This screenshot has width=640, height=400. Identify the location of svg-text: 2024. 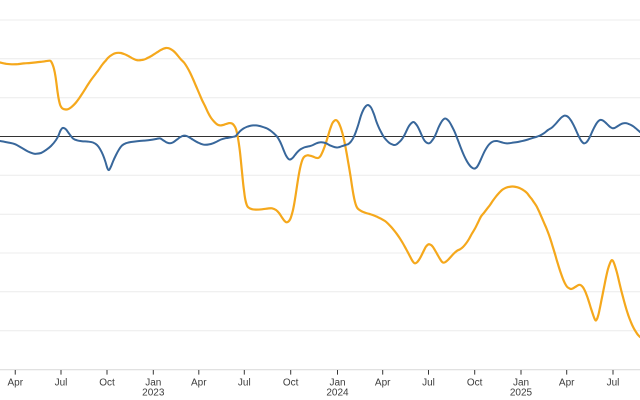
(337, 393).